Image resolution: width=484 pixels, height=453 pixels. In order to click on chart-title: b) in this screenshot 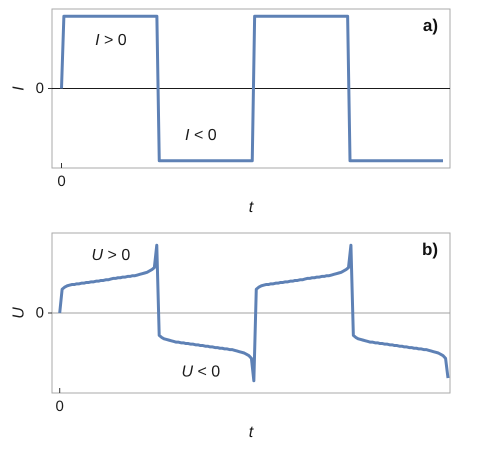, I will do `click(430, 249)`.